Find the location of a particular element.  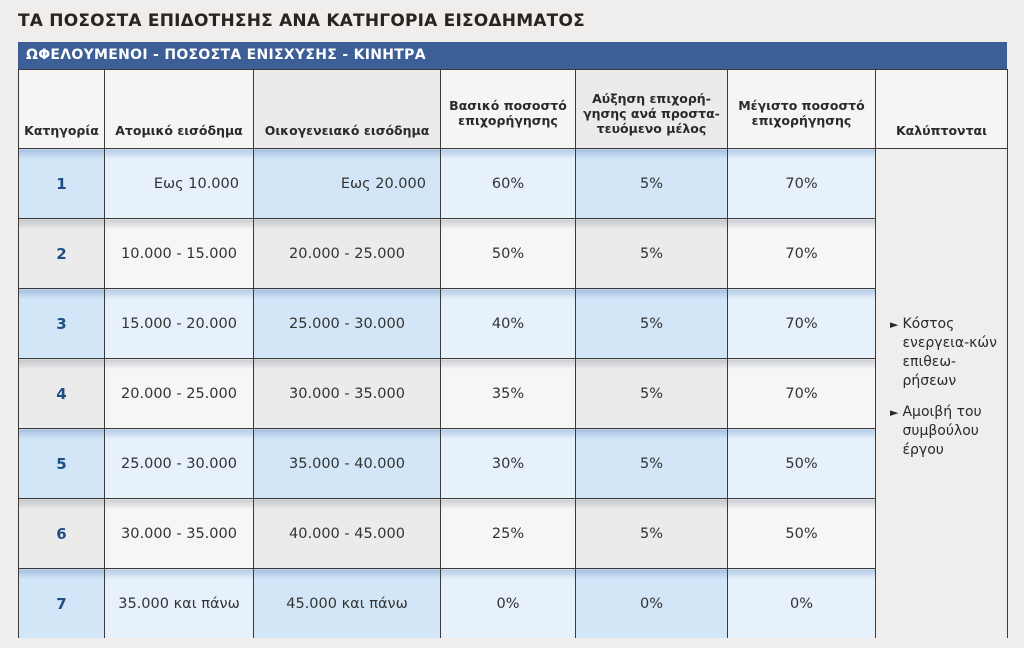

cell-individual: 25.000 - 30.000 is located at coordinates (179, 463).